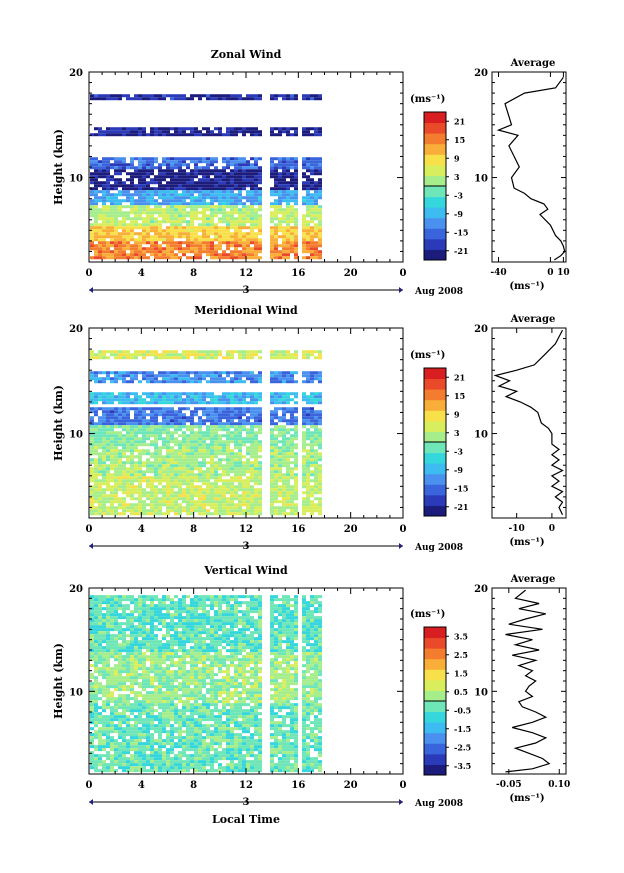  What do you see at coordinates (461, 251) in the screenshot?
I see `colorbar-tick-label: -21` at bounding box center [461, 251].